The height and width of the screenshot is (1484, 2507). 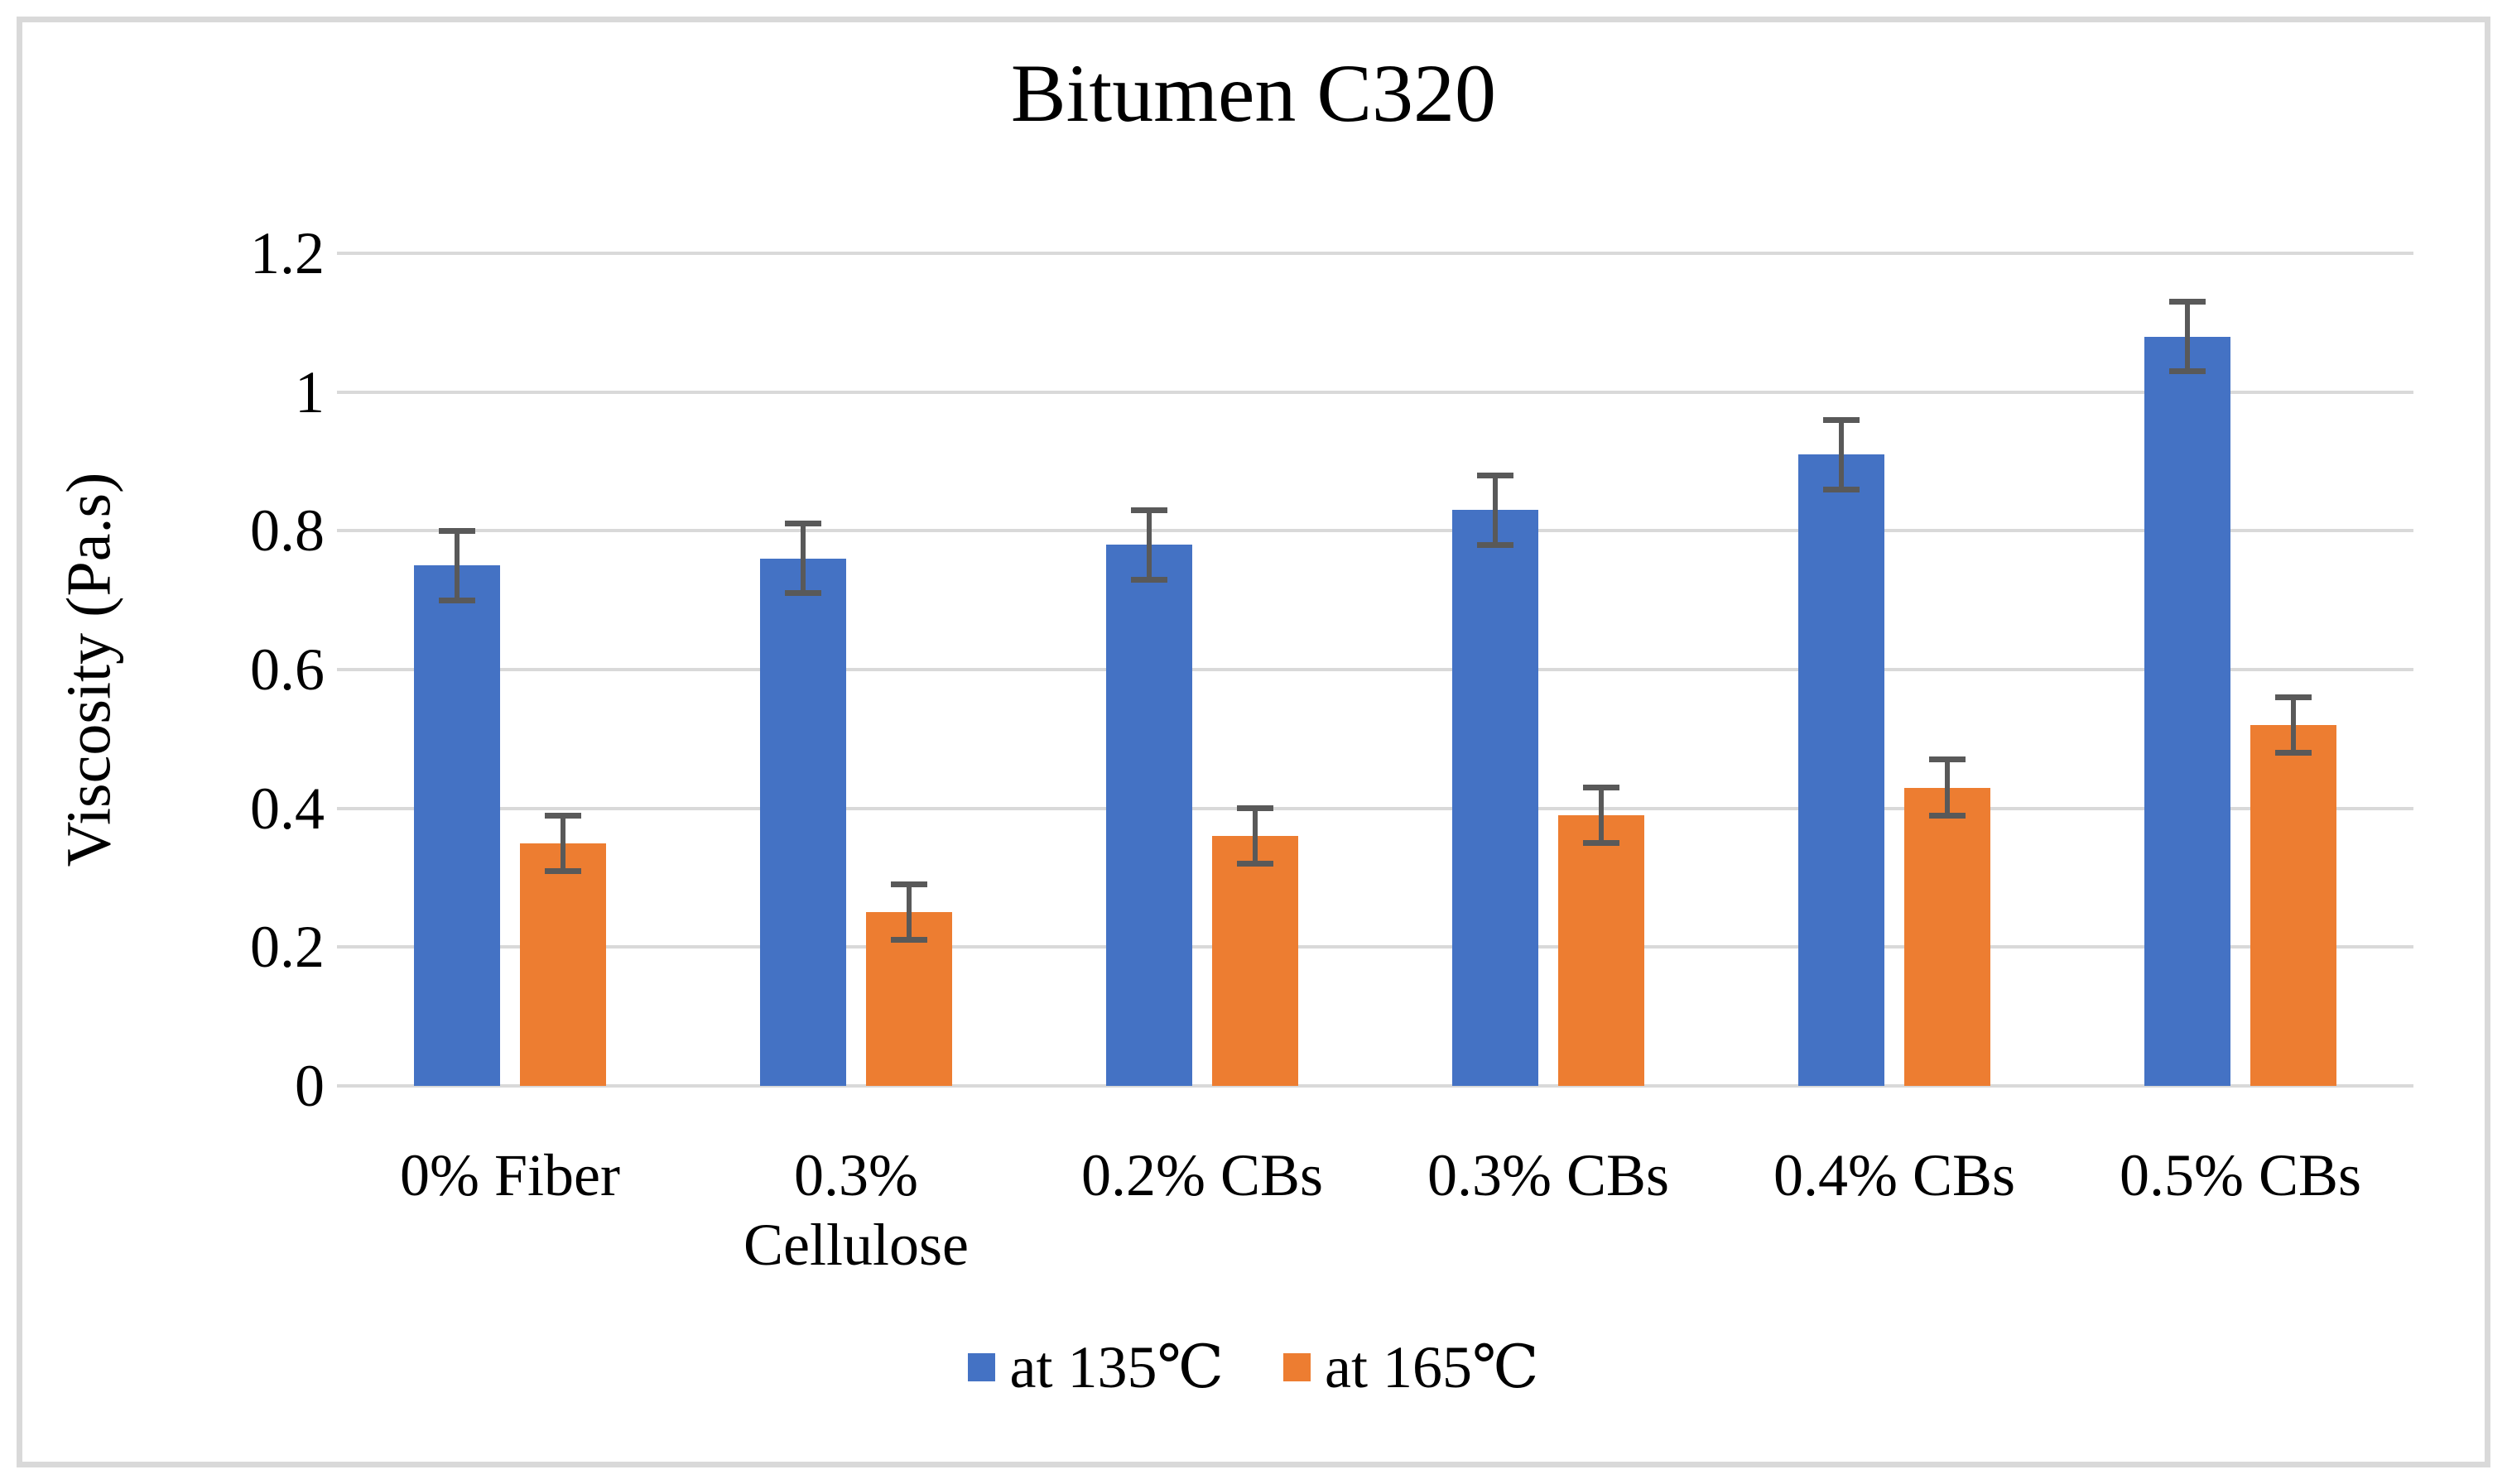 What do you see at coordinates (856, 1210) in the screenshot?
I see `category-label-0-3-pct-cellulose: 0.3% Cellulose` at bounding box center [856, 1210].